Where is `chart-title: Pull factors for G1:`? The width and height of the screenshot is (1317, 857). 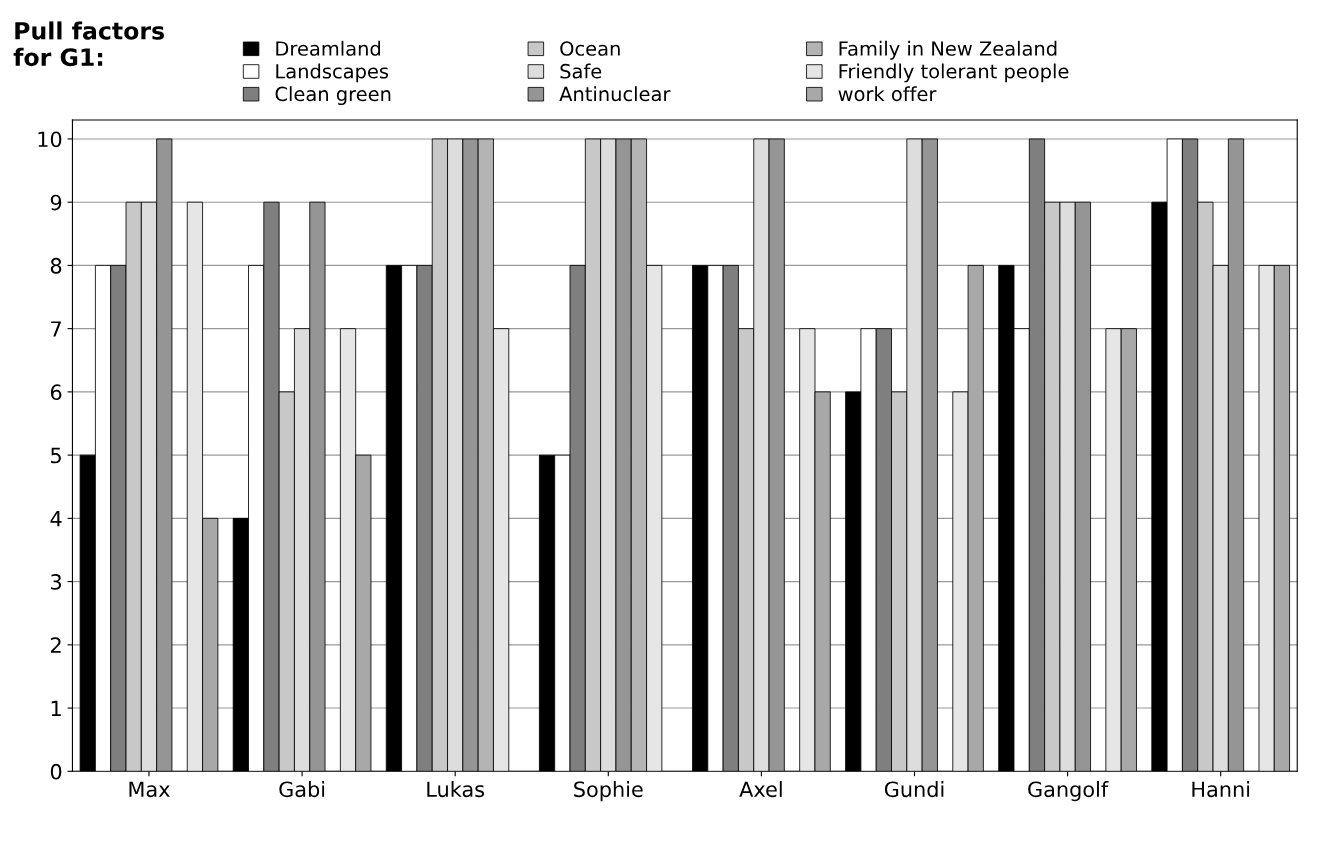 chart-title: Pull factors for G1: is located at coordinates (88, 44).